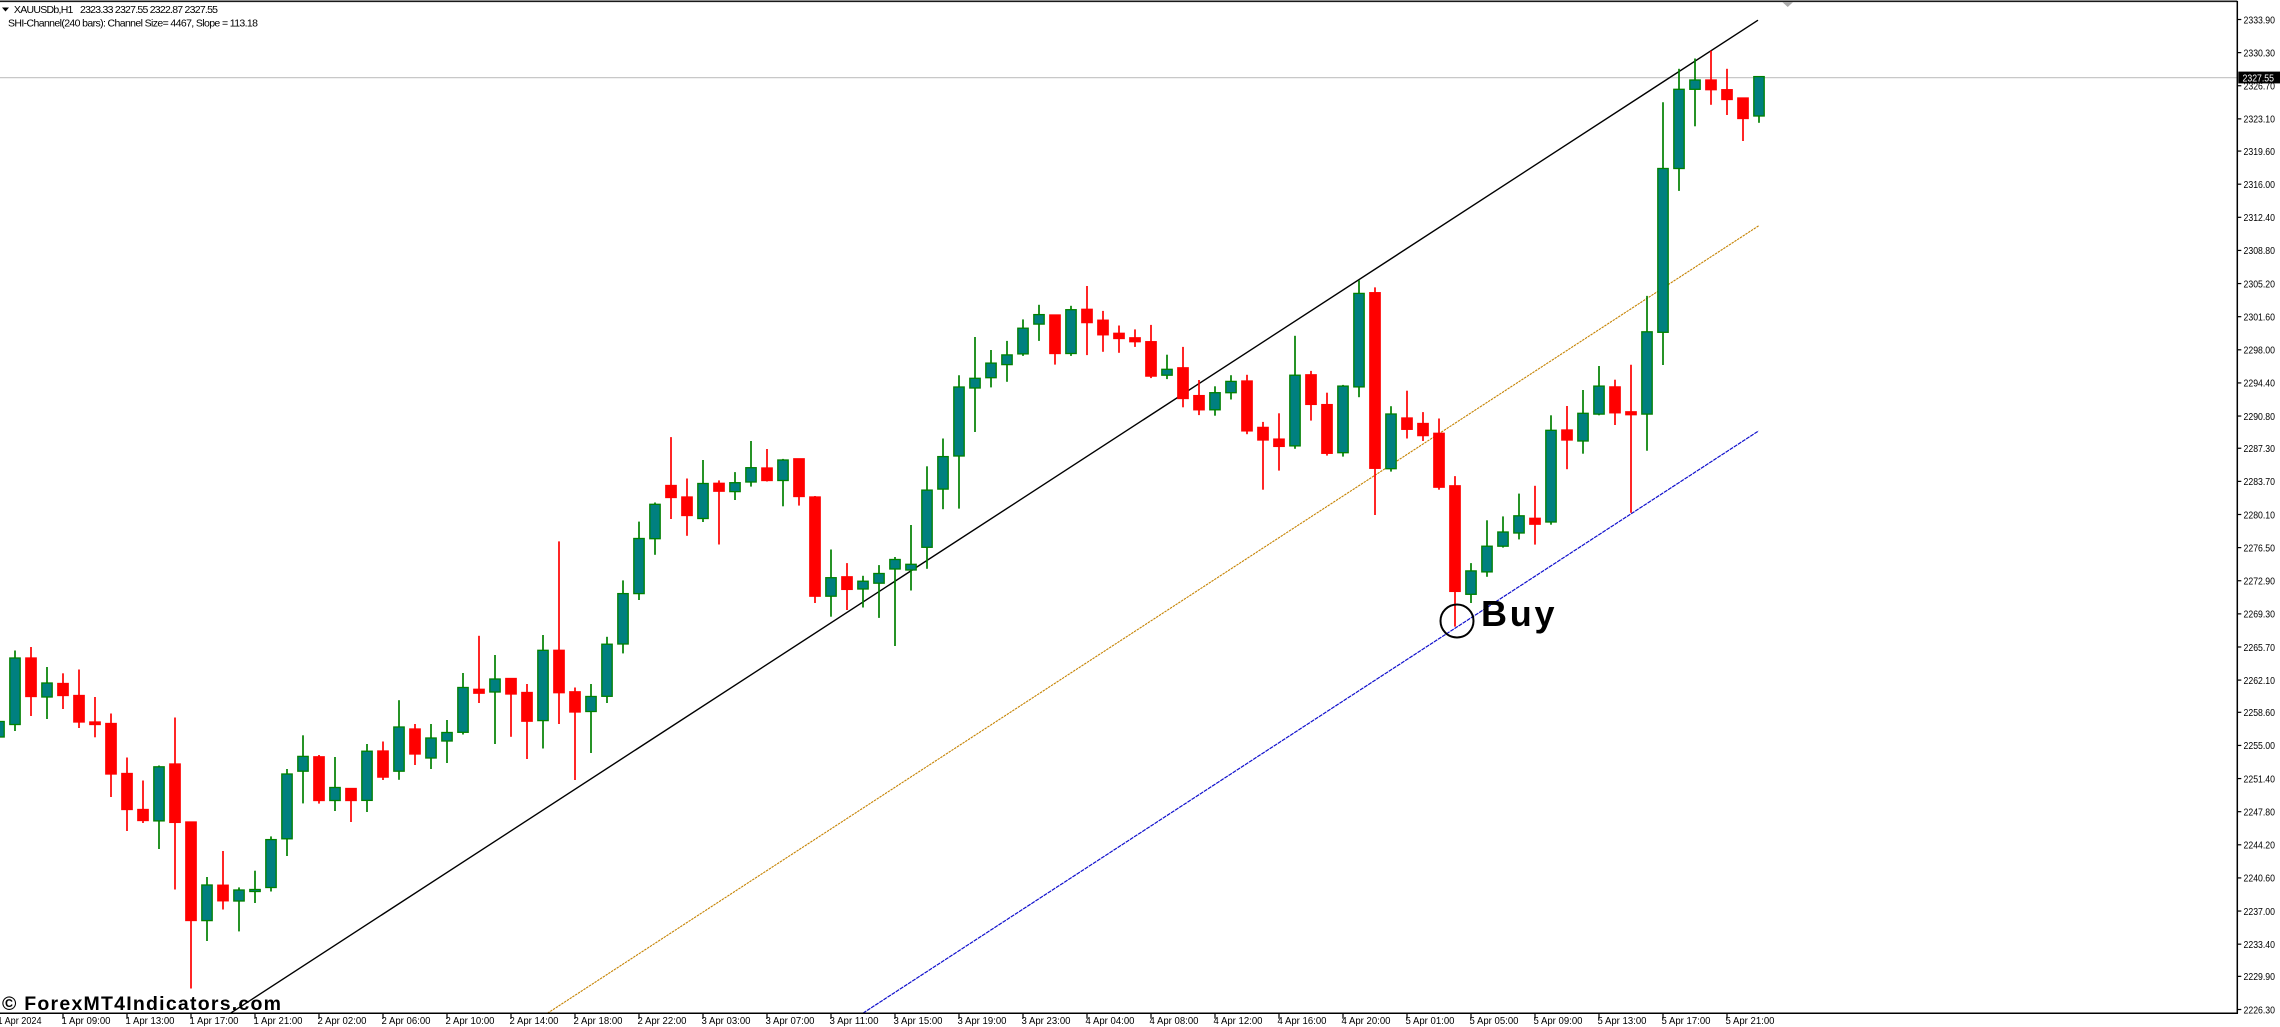  What do you see at coordinates (2260, 120) in the screenshot?
I see `svg-text: 2323.10` at bounding box center [2260, 120].